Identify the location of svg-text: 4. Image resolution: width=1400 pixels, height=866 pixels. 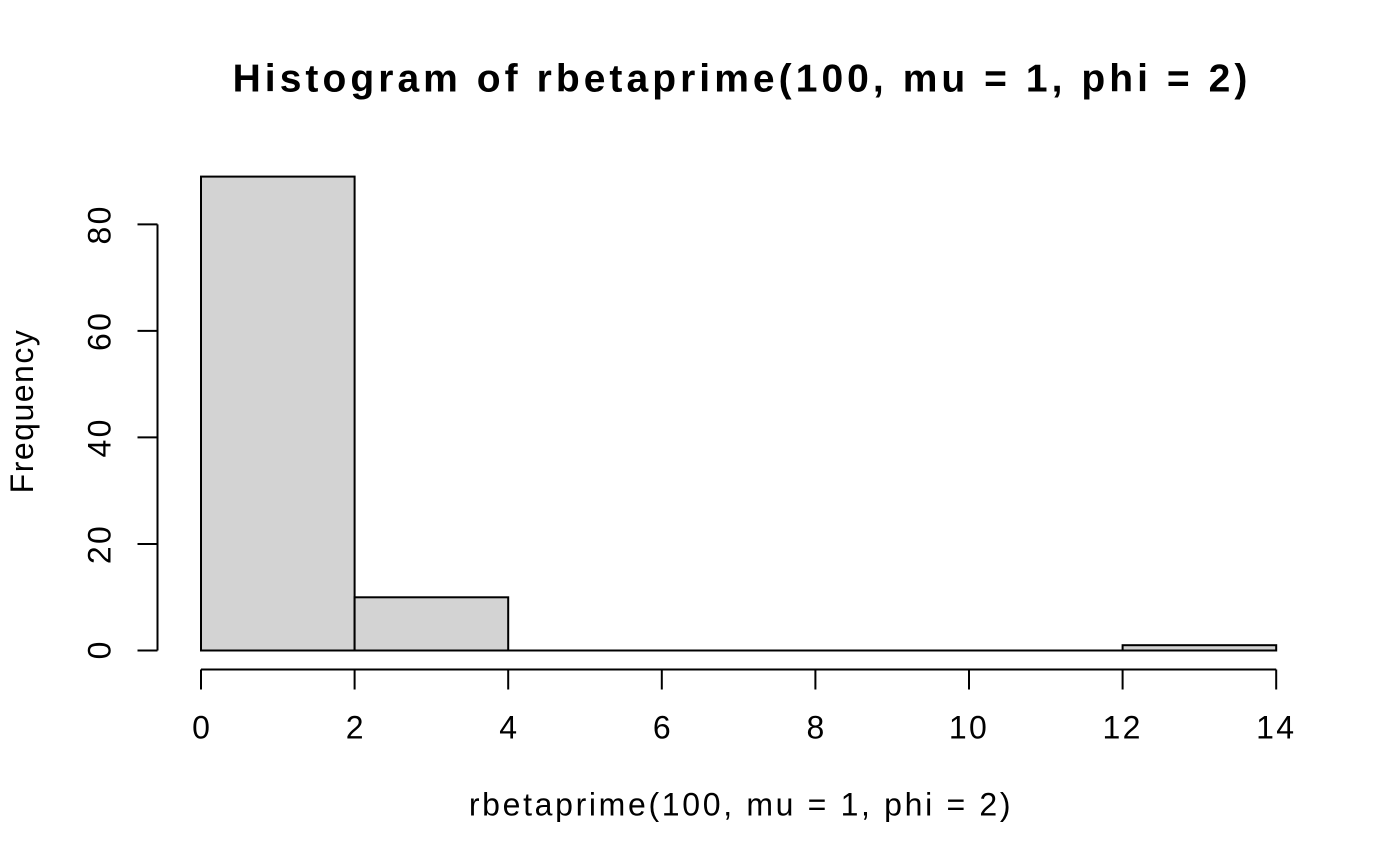
(508, 728).